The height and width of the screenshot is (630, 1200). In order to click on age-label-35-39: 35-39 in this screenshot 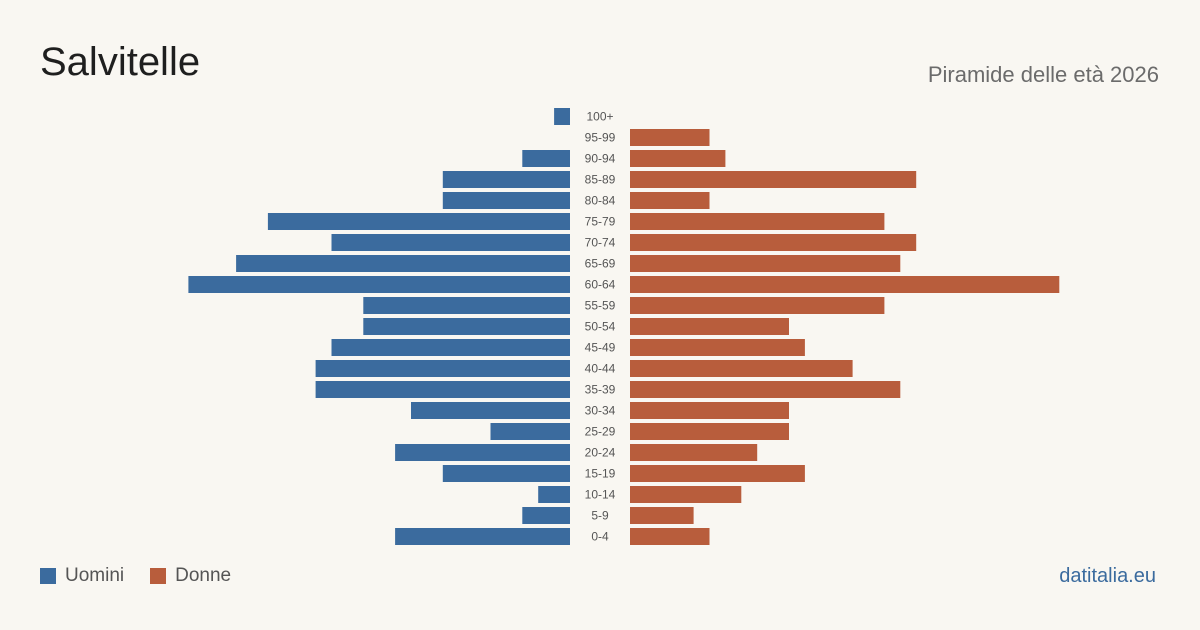, I will do `click(600, 390)`.